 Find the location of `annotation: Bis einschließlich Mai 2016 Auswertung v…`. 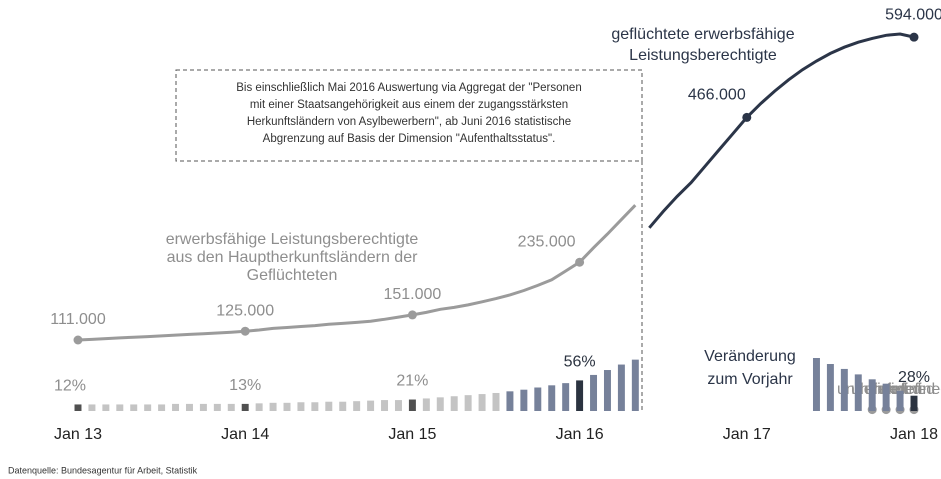

annotation: Bis einschließlich Mai 2016 Auswertung v… is located at coordinates (408, 113).